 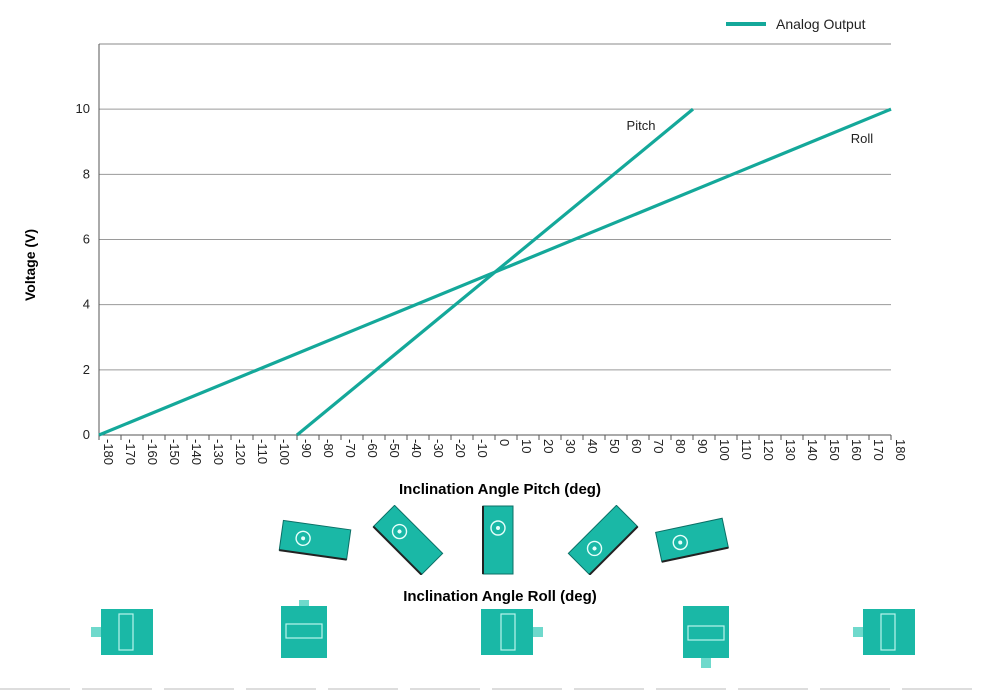 What do you see at coordinates (834, 450) in the screenshot?
I see `x-tick-label: 150` at bounding box center [834, 450].